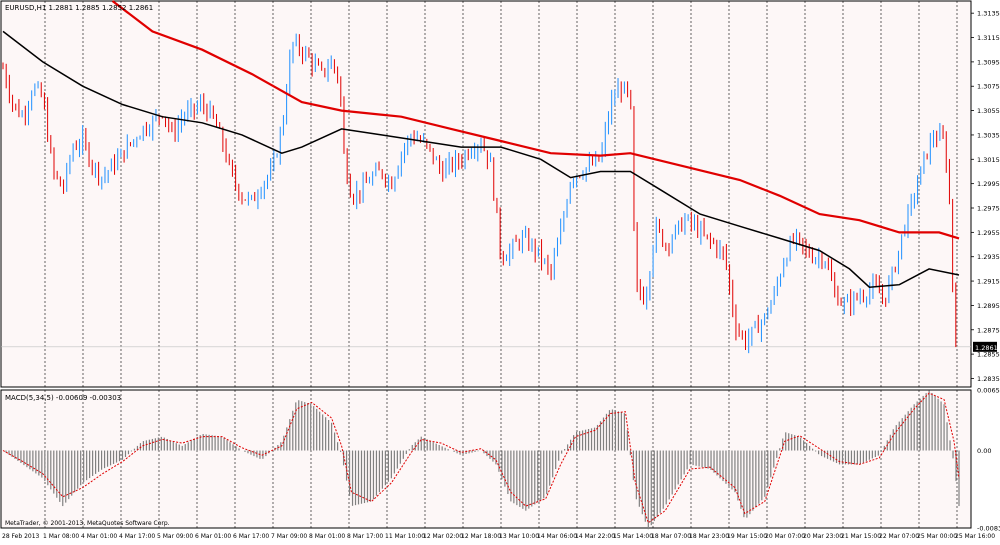 This screenshot has height=545, width=1000. What do you see at coordinates (988, 184) in the screenshot?
I see `y-tick-label: 1.2995` at bounding box center [988, 184].